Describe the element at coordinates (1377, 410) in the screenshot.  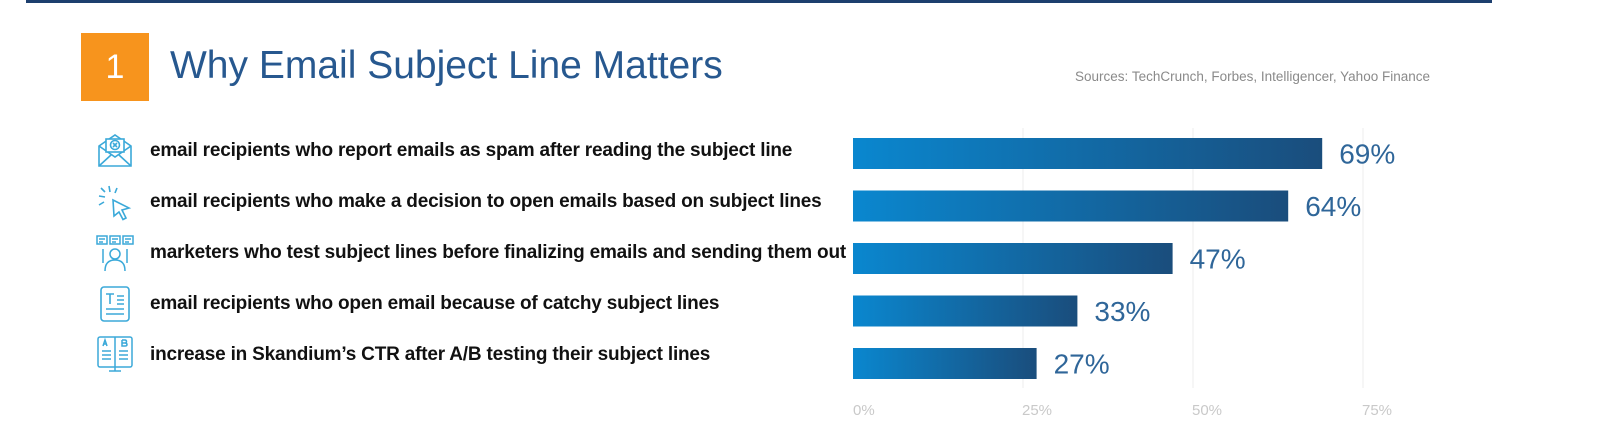
I see `x-tick-label: 75%` at that location.